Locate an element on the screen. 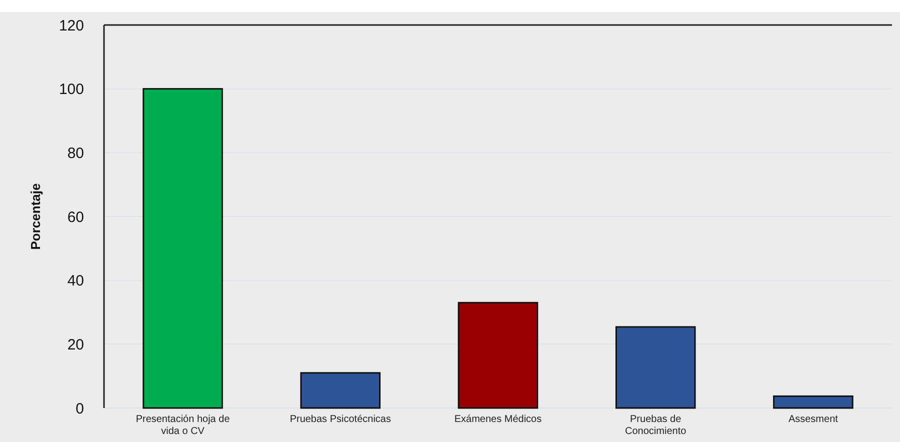 The width and height of the screenshot is (900, 442). y-tick-label: 0 is located at coordinates (80, 409).